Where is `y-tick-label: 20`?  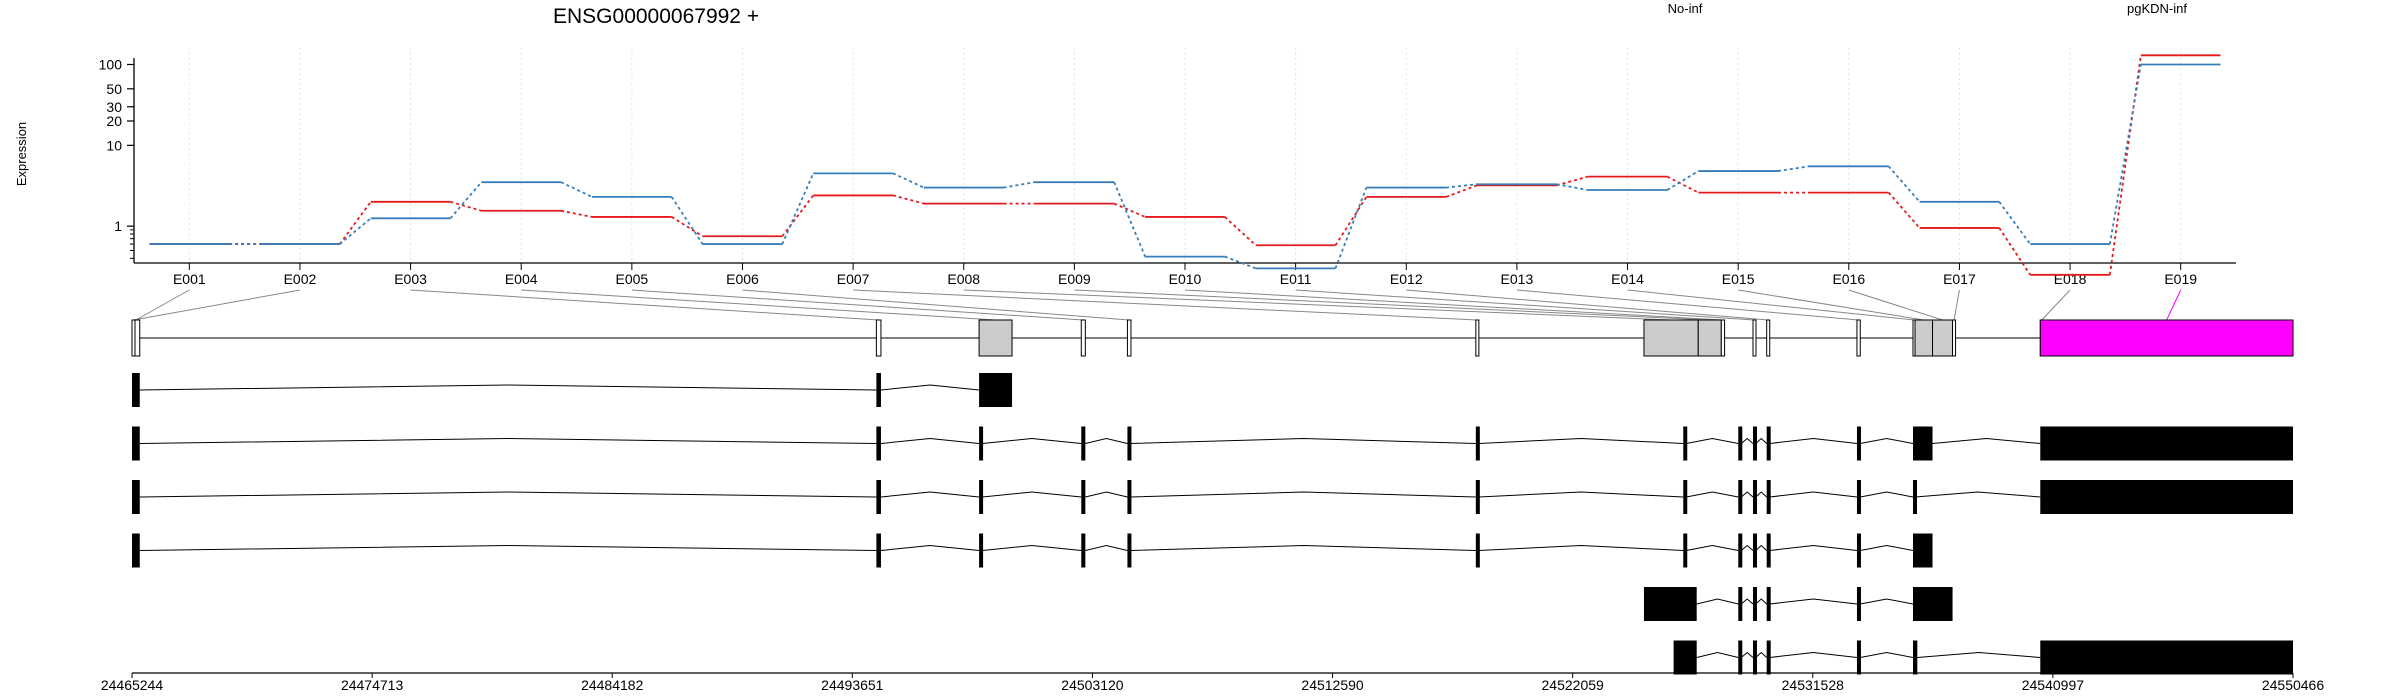
y-tick-label: 20 is located at coordinates (114, 121).